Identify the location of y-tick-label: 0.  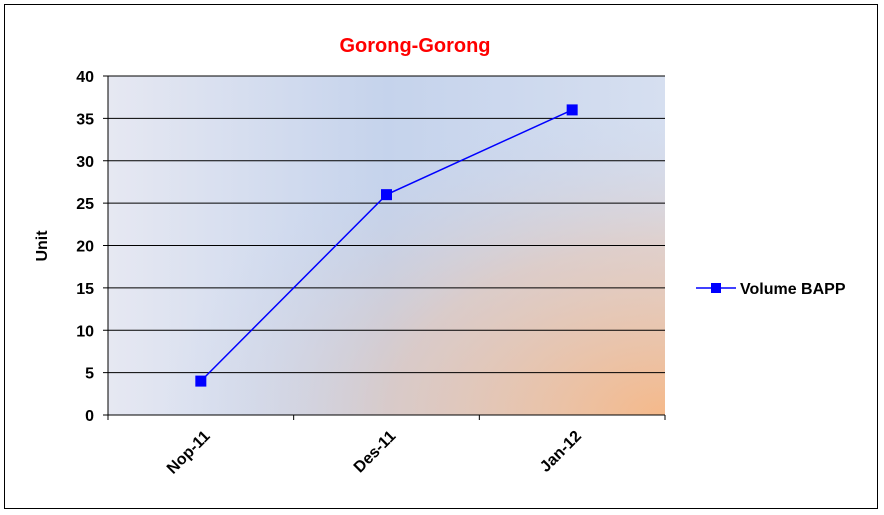
(89, 416).